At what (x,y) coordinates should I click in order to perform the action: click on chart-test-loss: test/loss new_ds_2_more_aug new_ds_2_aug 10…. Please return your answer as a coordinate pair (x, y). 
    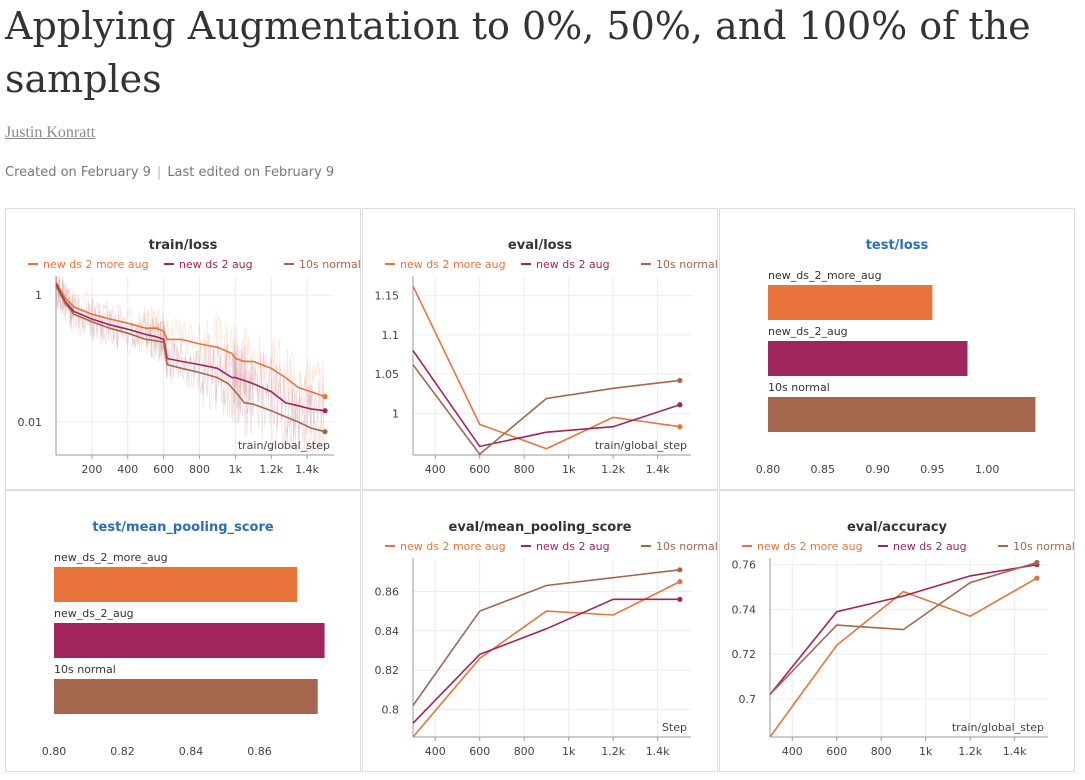
    Looking at the image, I should click on (896, 357).